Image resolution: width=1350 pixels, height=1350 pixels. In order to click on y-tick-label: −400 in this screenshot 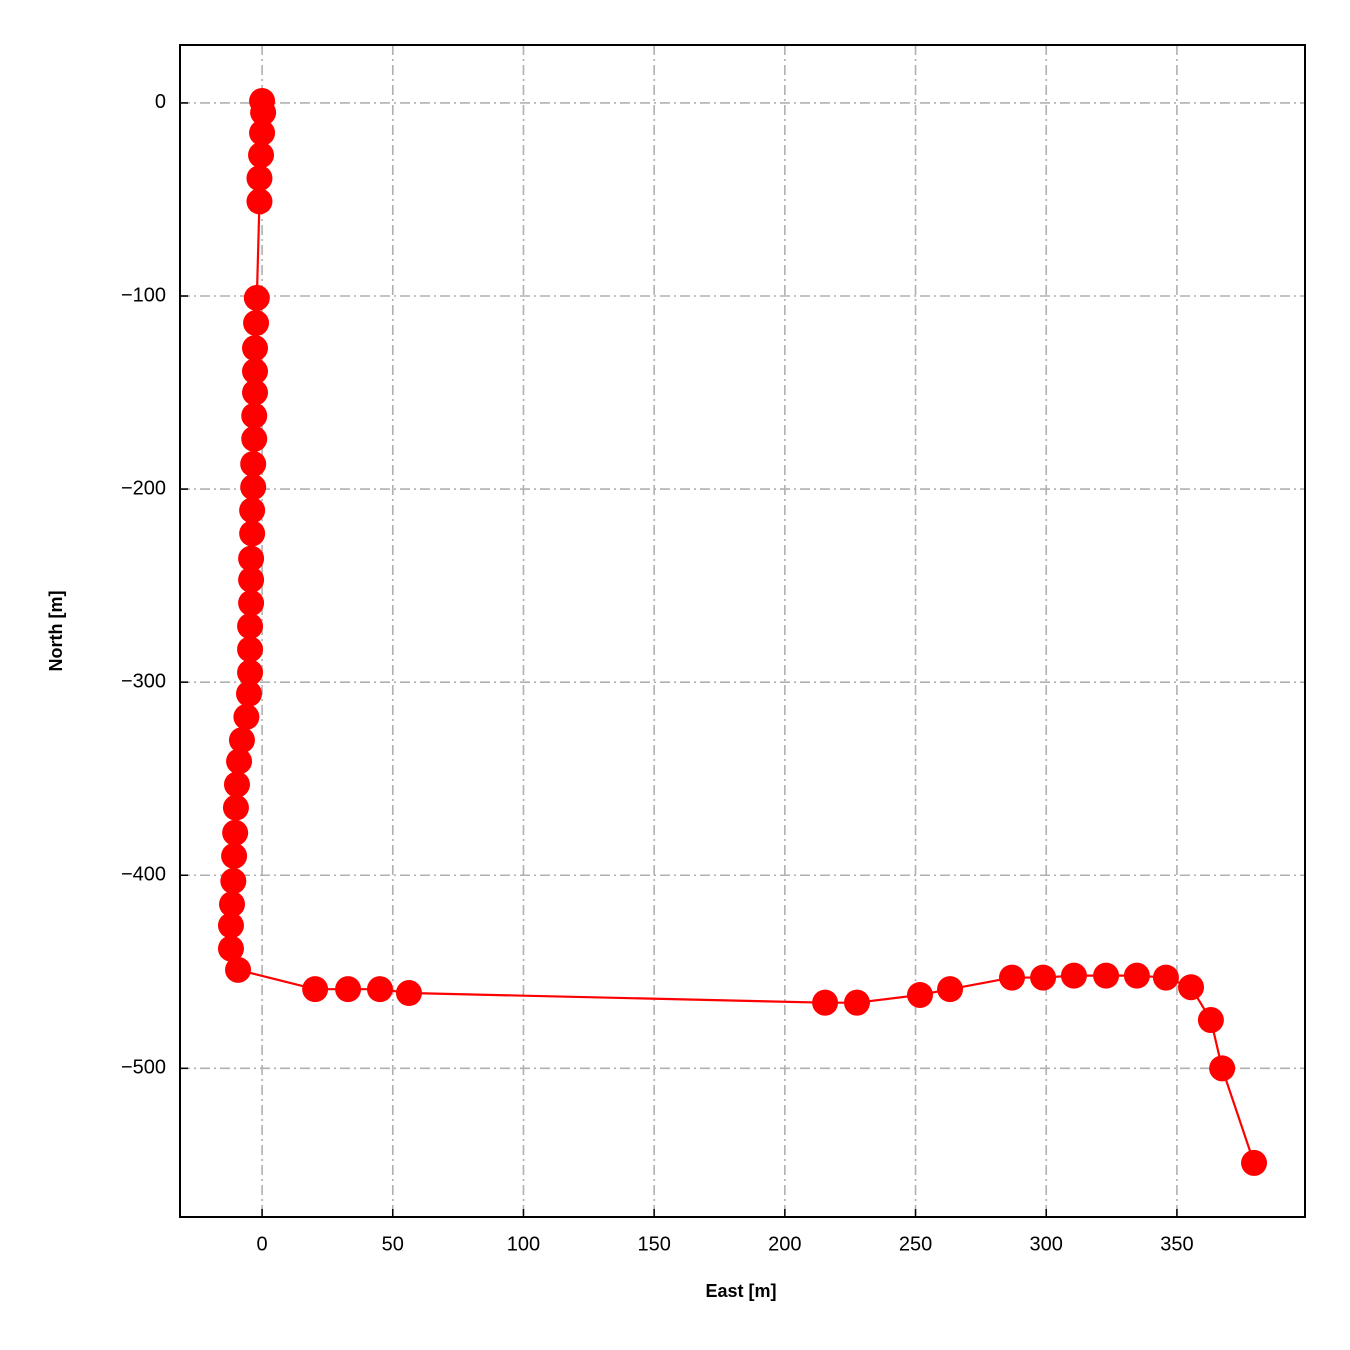, I will do `click(143, 875)`.